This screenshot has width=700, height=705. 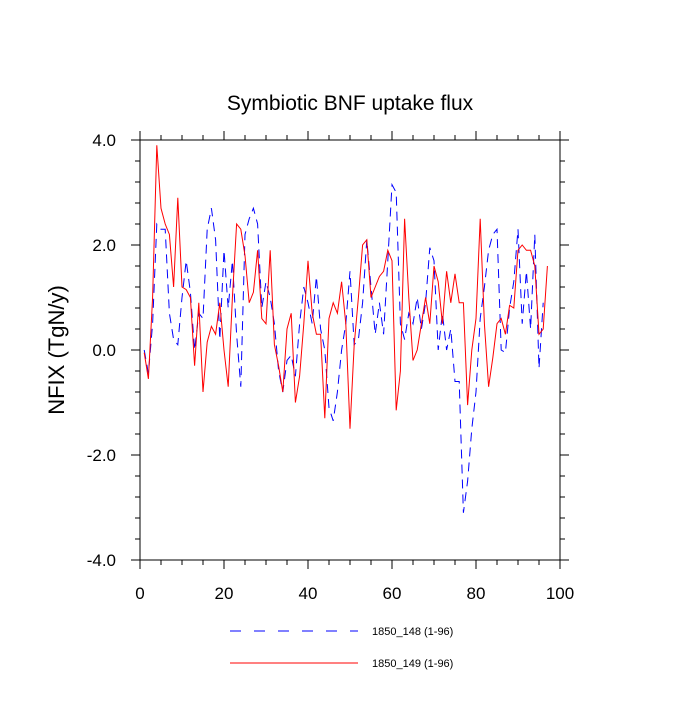 What do you see at coordinates (341, 648) in the screenshot?
I see `legend: 1850_148 (1-96) 1850_149 (1-96)` at bounding box center [341, 648].